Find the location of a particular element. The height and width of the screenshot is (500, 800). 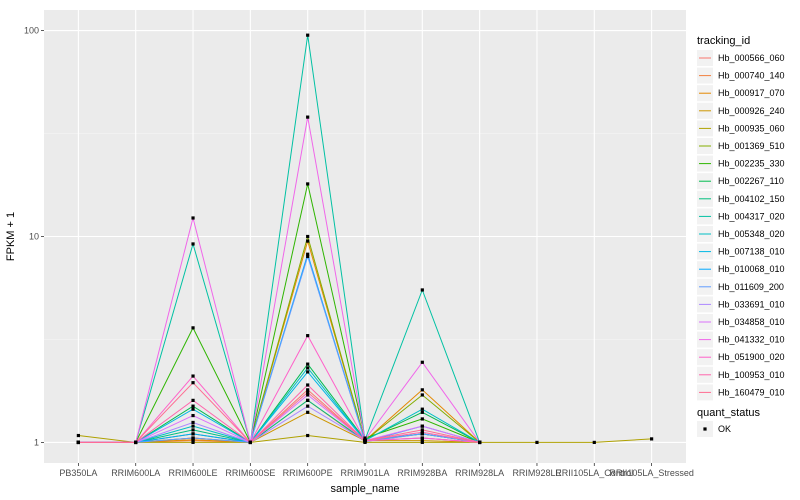

legend-item-hb-000935-060: Hb_000935_060 is located at coordinates (741, 128).